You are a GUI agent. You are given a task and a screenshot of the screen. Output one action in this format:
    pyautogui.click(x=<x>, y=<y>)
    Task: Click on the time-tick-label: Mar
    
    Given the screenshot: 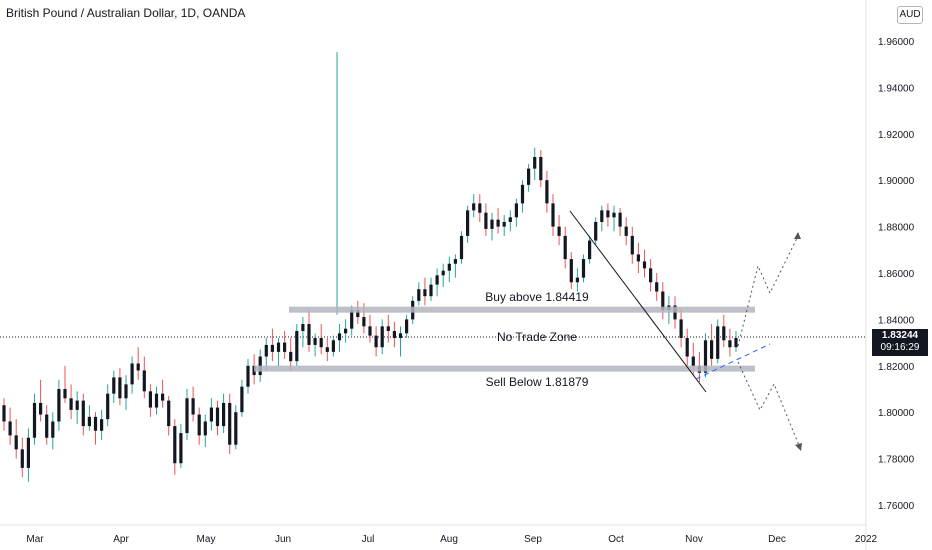 What is the action you would take?
    pyautogui.click(x=35, y=539)
    